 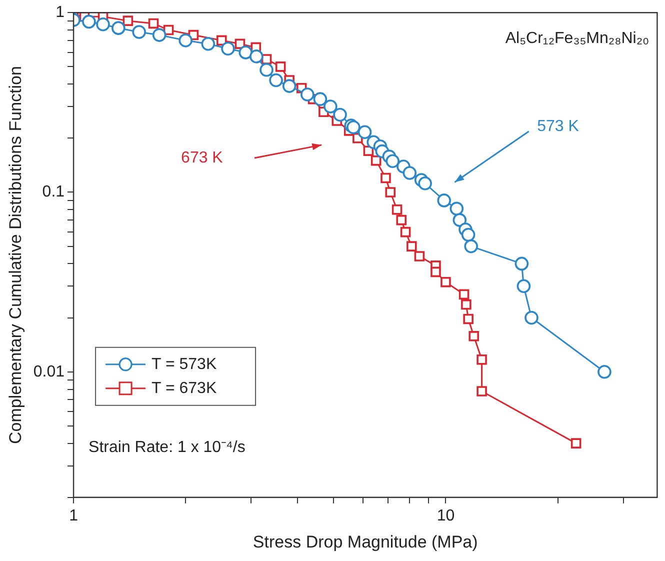 What do you see at coordinates (558, 126) in the screenshot?
I see `annotation: 573 K` at bounding box center [558, 126].